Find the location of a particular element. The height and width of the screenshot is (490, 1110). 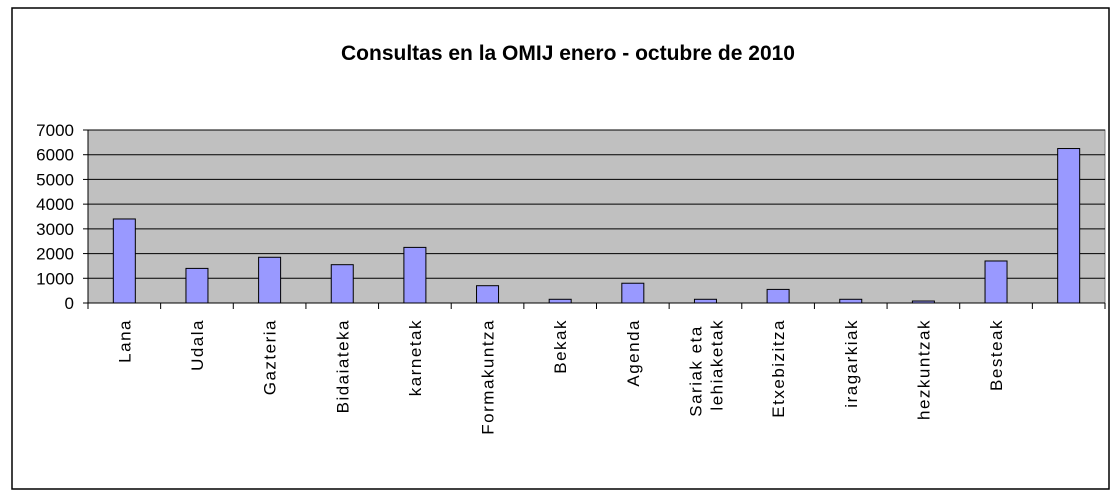

x-tick-label: Formakuntza is located at coordinates (488, 377).